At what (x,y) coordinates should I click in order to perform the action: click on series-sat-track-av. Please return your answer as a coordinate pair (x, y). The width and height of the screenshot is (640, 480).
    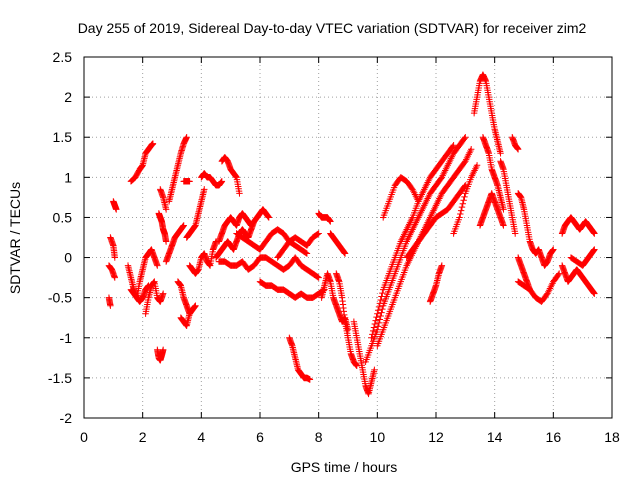
    Looking at the image, I should click on (578, 225).